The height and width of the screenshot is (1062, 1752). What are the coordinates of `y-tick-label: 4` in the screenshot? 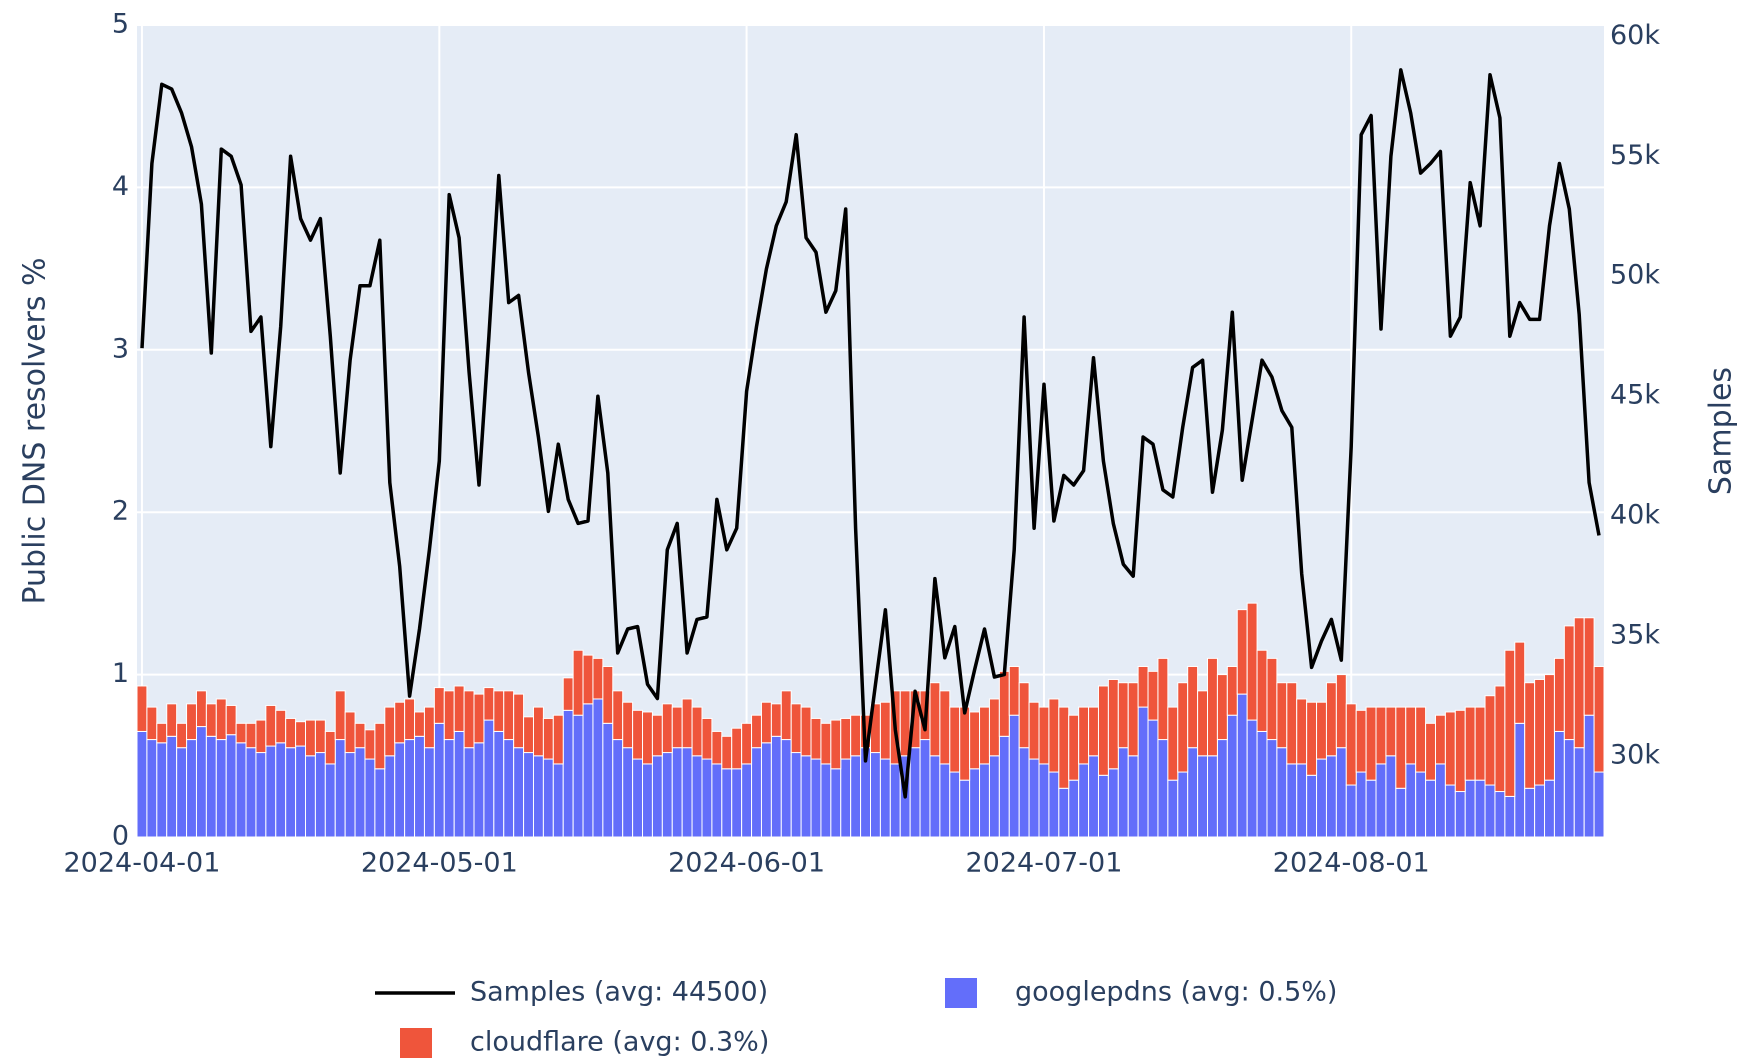 It's located at (120, 186).